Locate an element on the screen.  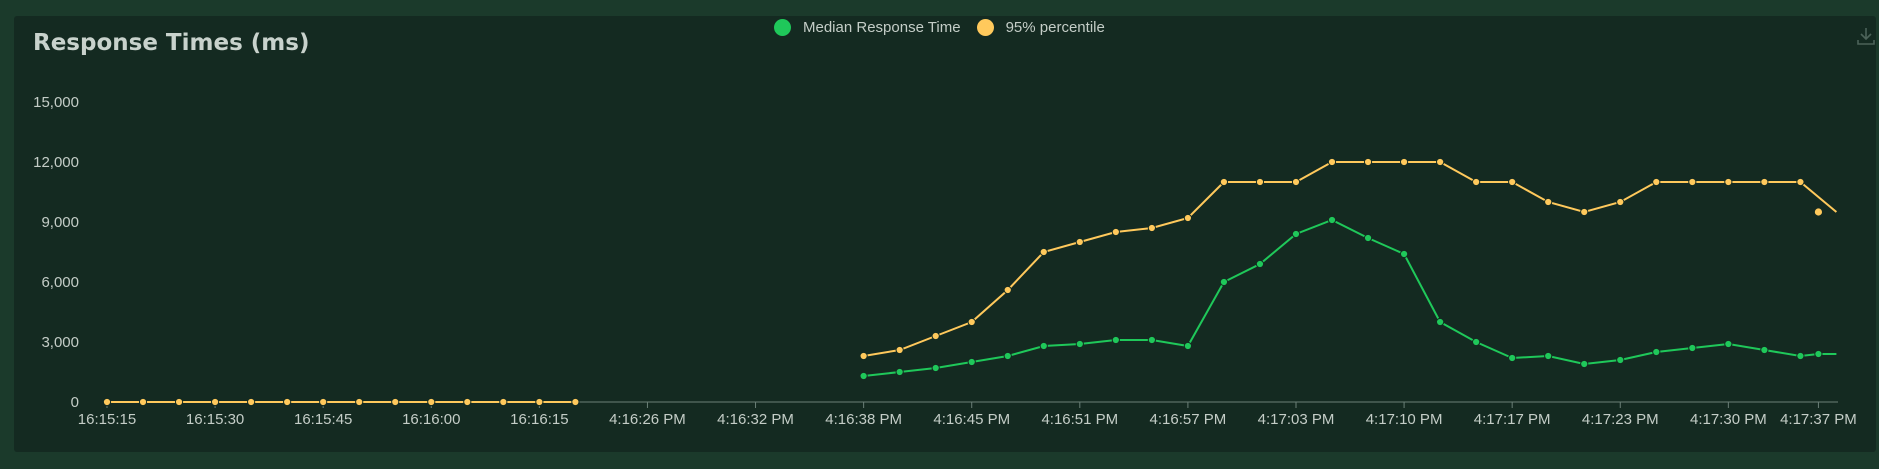
x-tick-label: 4:16:26 PM is located at coordinates (647, 419).